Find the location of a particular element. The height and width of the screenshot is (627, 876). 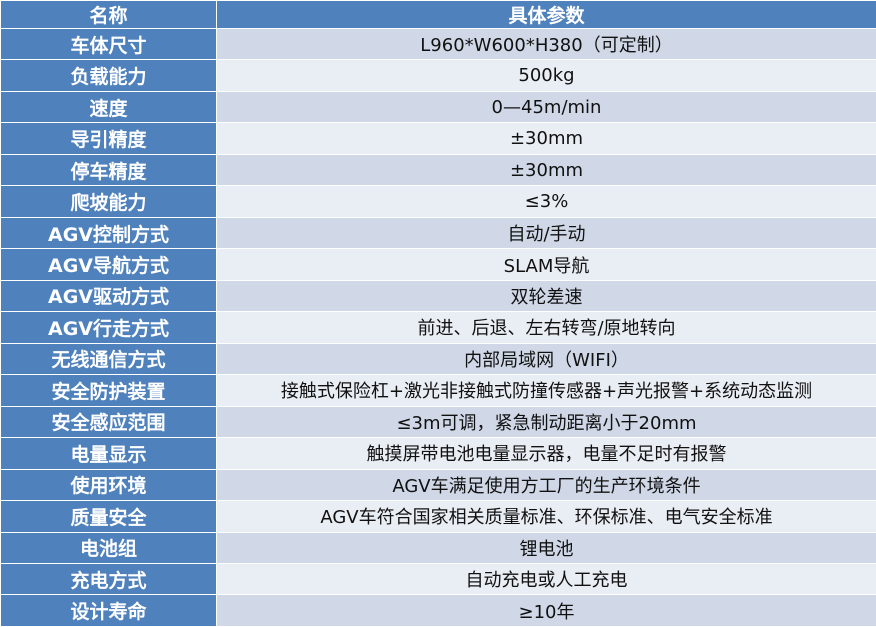

row-value: ≥10年 is located at coordinates (546, 610).